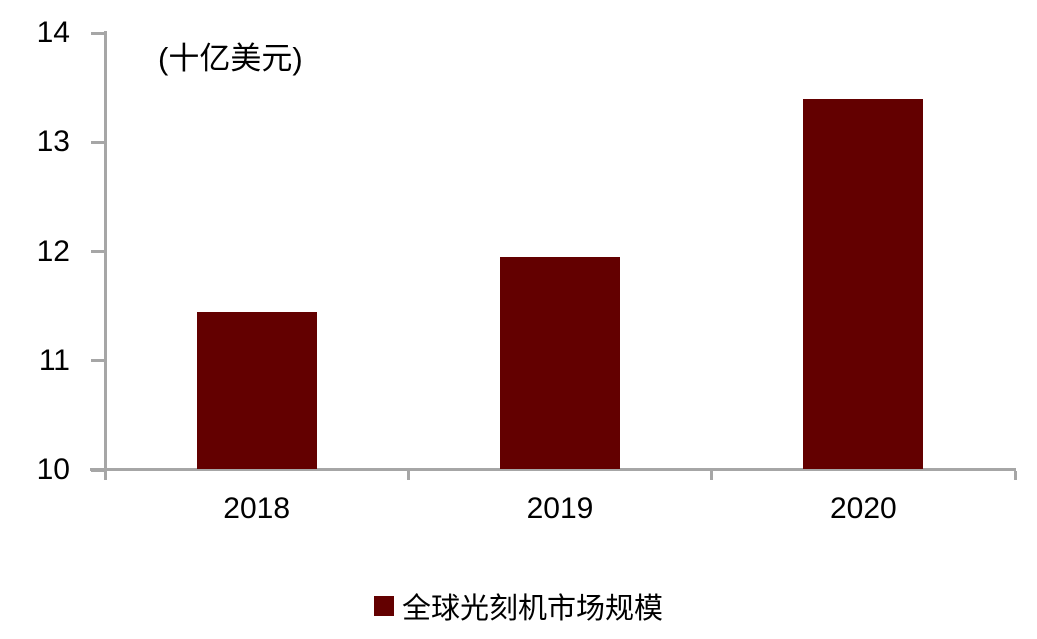 This screenshot has width=1037, height=639. What do you see at coordinates (383, 606) in the screenshot?
I see `legend-swatch-icon` at bounding box center [383, 606].